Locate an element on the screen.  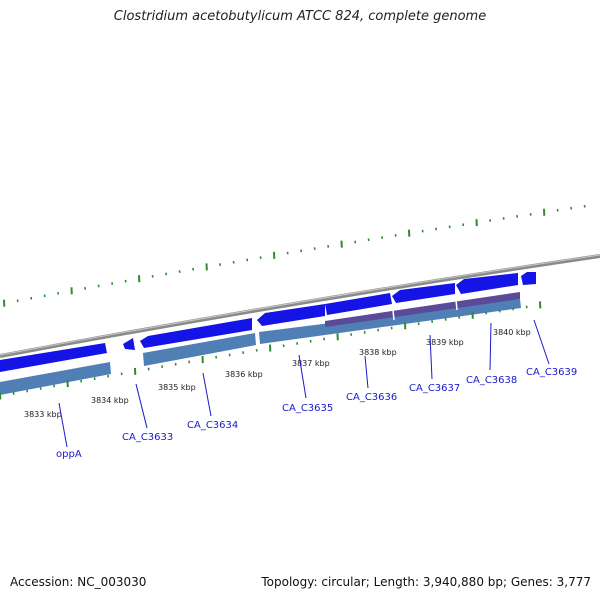
gene-label-ca-c3633: CA_C3633 is located at coordinates (147, 437).